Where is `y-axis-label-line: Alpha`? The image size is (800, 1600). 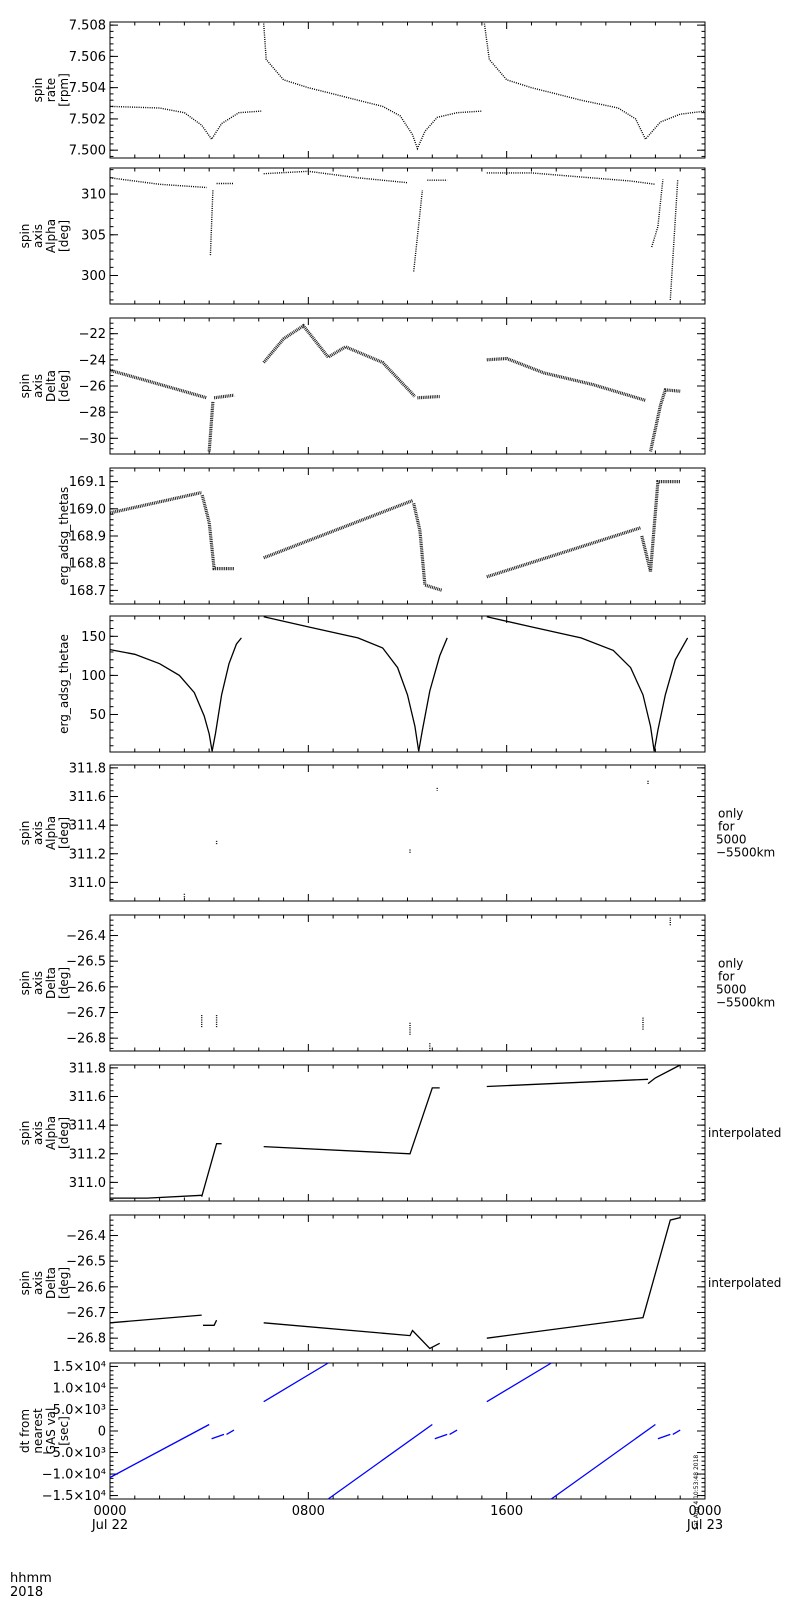 y-axis-label-line: Alpha is located at coordinates (51, 833).